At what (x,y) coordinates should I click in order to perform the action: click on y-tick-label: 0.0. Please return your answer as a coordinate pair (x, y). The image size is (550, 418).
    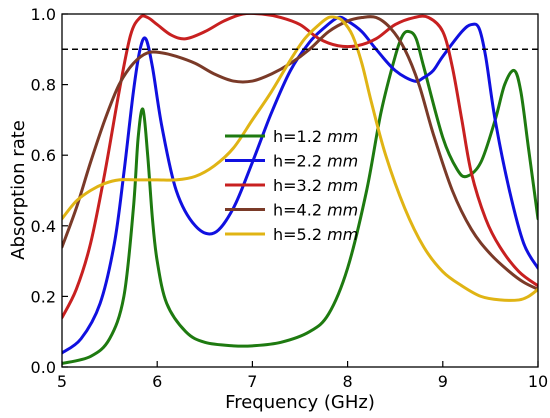
    Looking at the image, I should click on (43, 367).